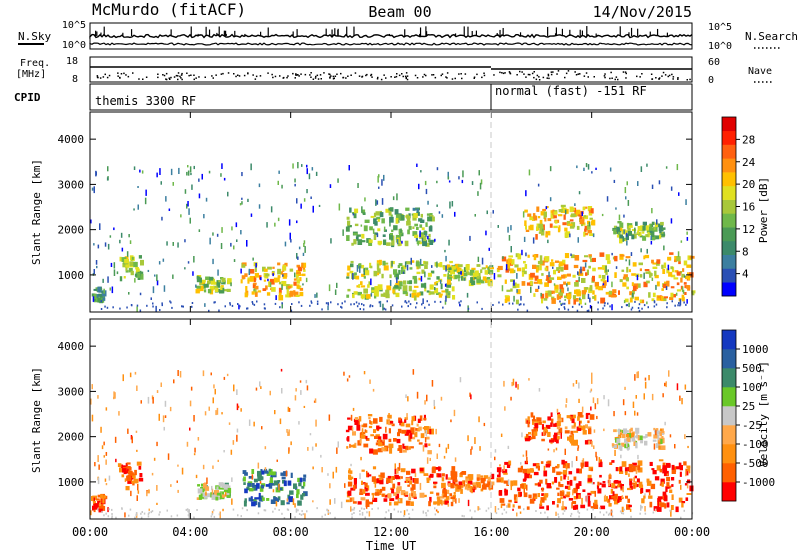 The width and height of the screenshot is (800, 558). I want to click on nsky-panel: N.Sky 10^5 10^0 10^5 10^0 N.Search, so click(408, 36).